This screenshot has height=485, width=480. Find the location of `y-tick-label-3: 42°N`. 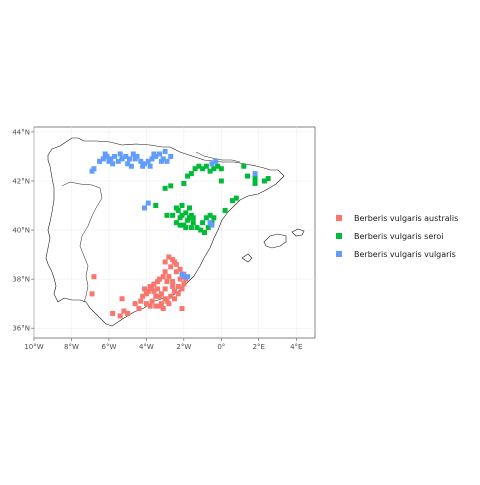

y-tick-label-3: 42°N is located at coordinates (21, 181).